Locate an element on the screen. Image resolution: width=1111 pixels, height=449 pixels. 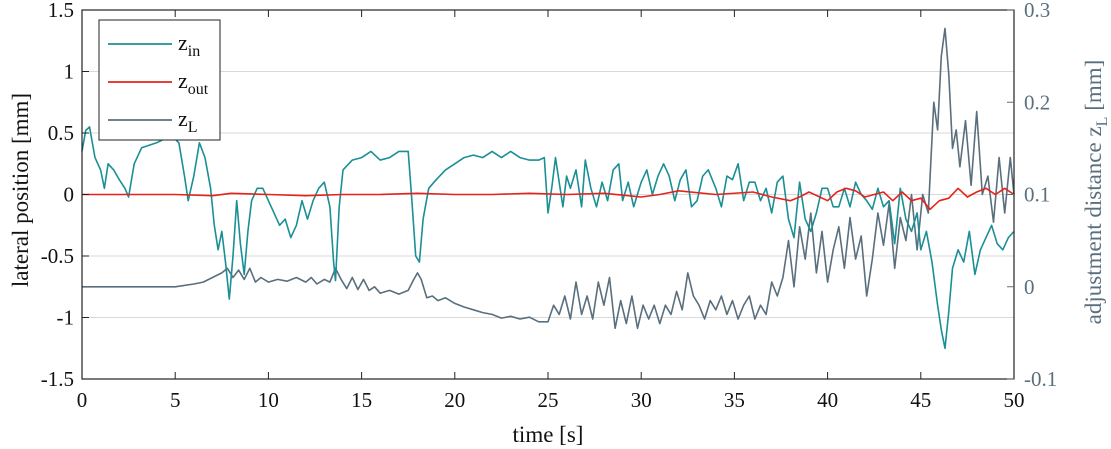
y-right-tick-label: 0 is located at coordinates (1029, 287).